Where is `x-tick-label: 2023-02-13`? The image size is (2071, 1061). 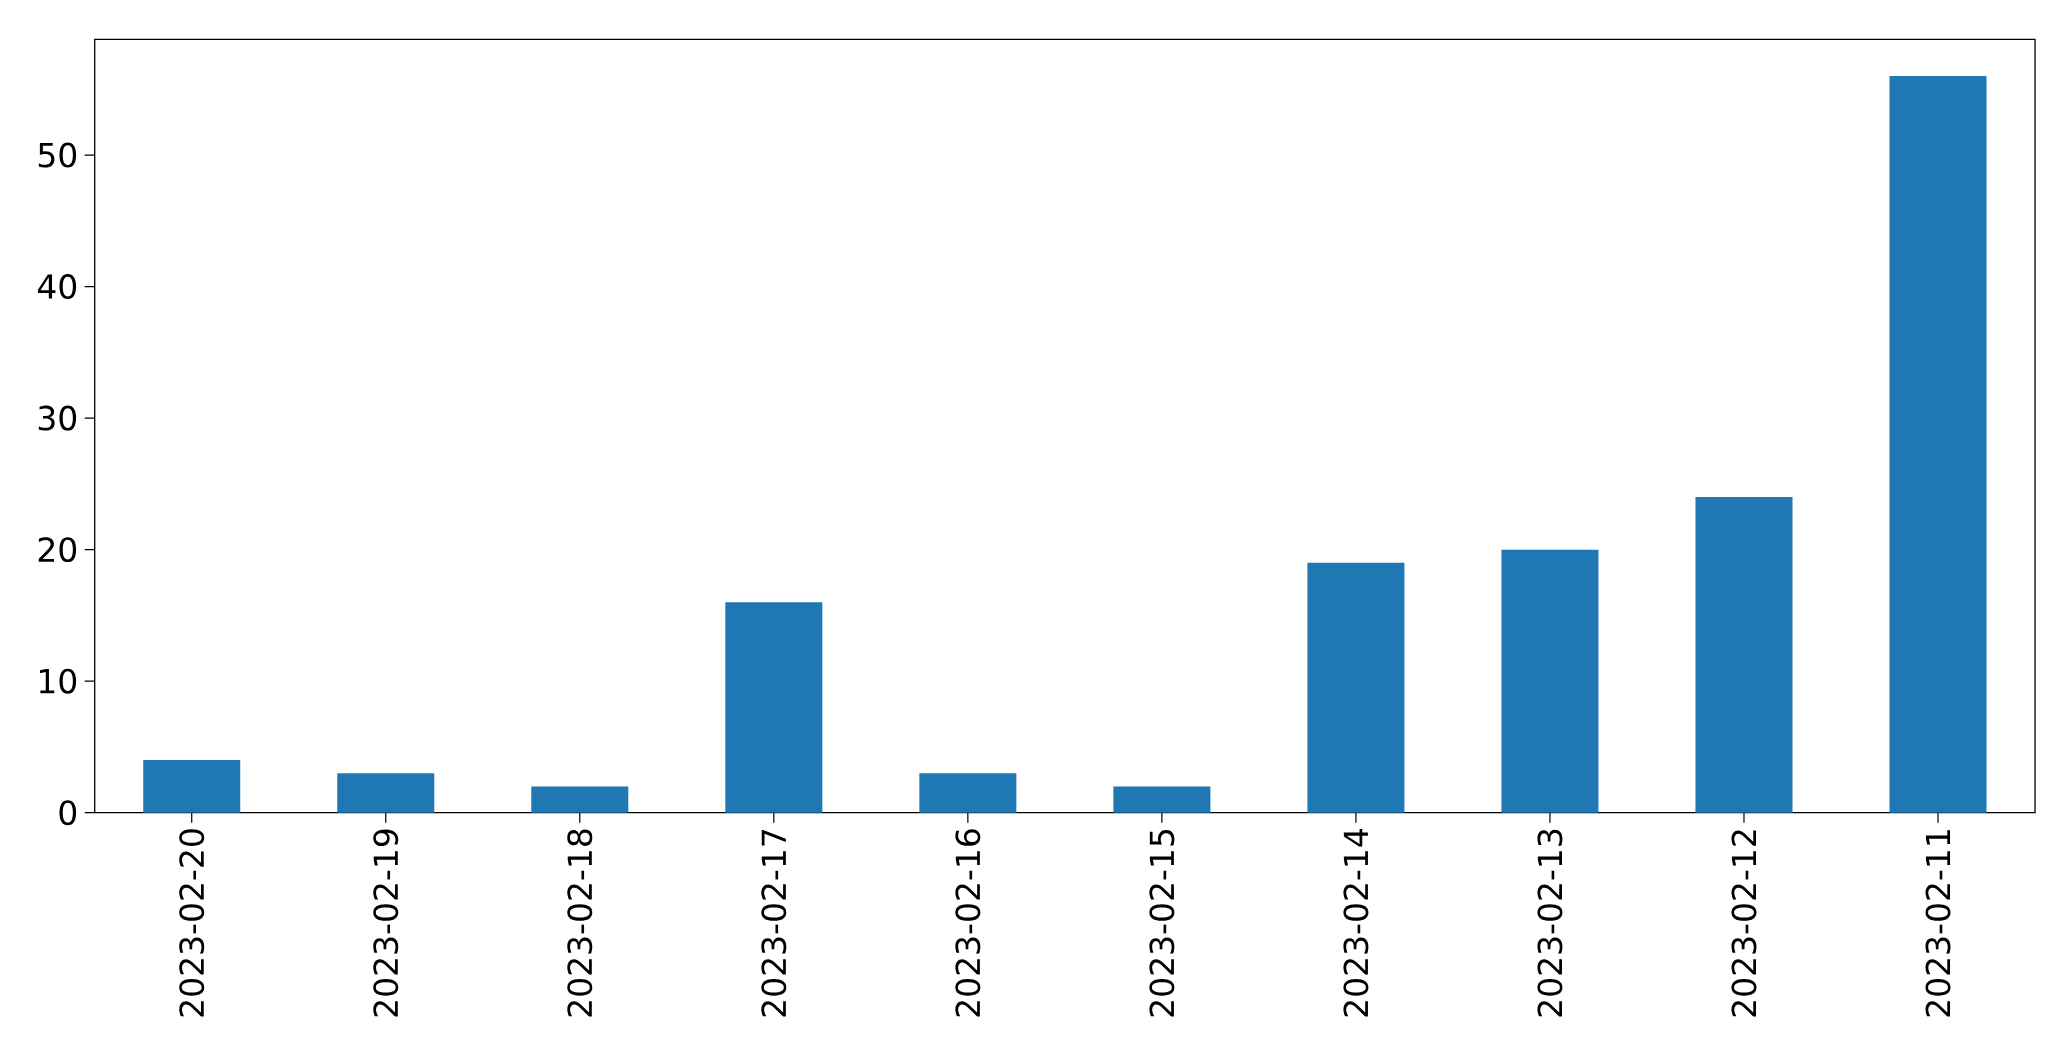 x-tick-label: 2023-02-13 is located at coordinates (1550, 923).